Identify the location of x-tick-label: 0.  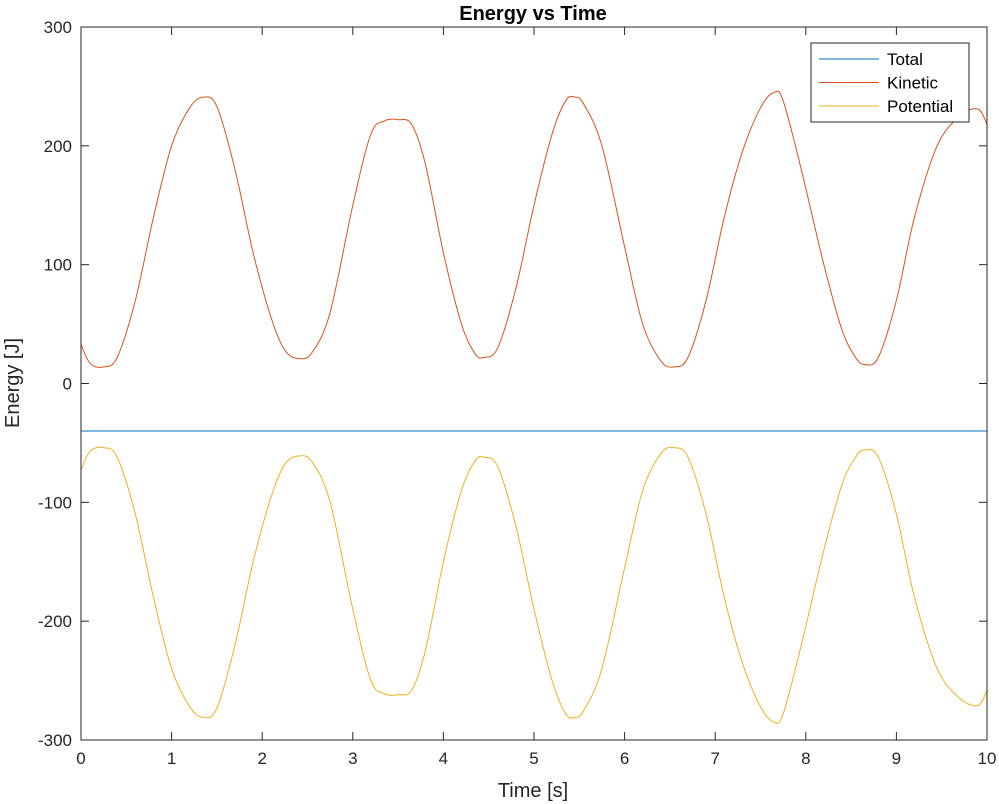
(80, 758).